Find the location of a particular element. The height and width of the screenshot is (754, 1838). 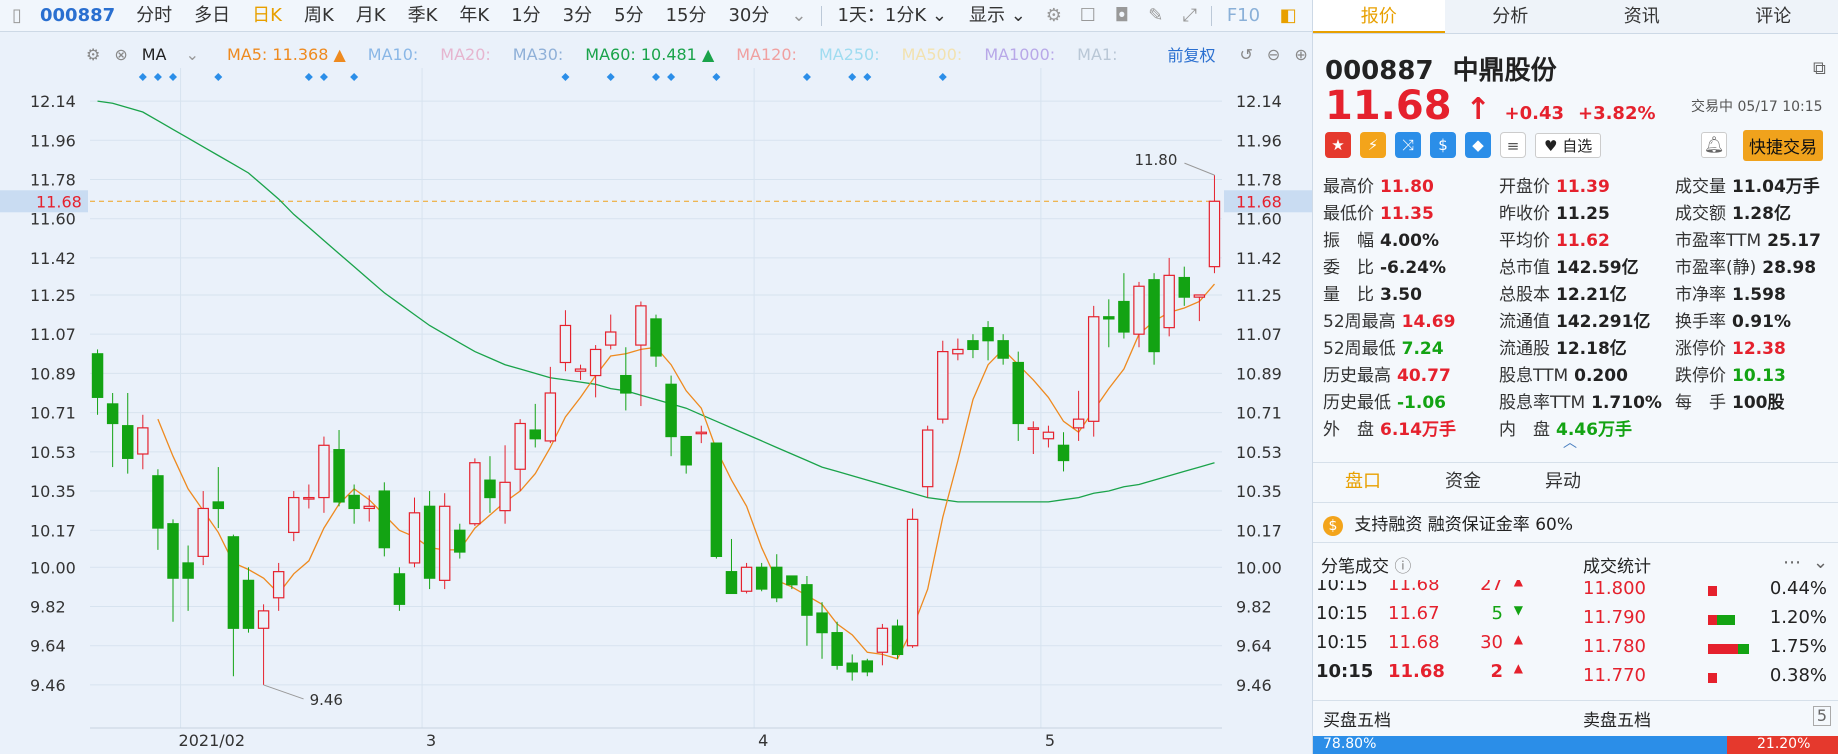

chevron-up-icon: ︿ is located at coordinates (1570, 443).